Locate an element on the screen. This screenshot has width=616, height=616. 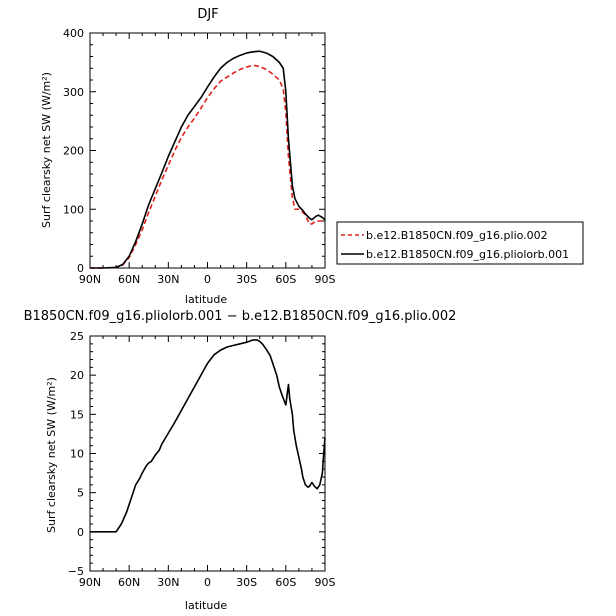
bottom-y-axis-label: Surf clearsky net SW (W/m²) is located at coordinates (51, 455).